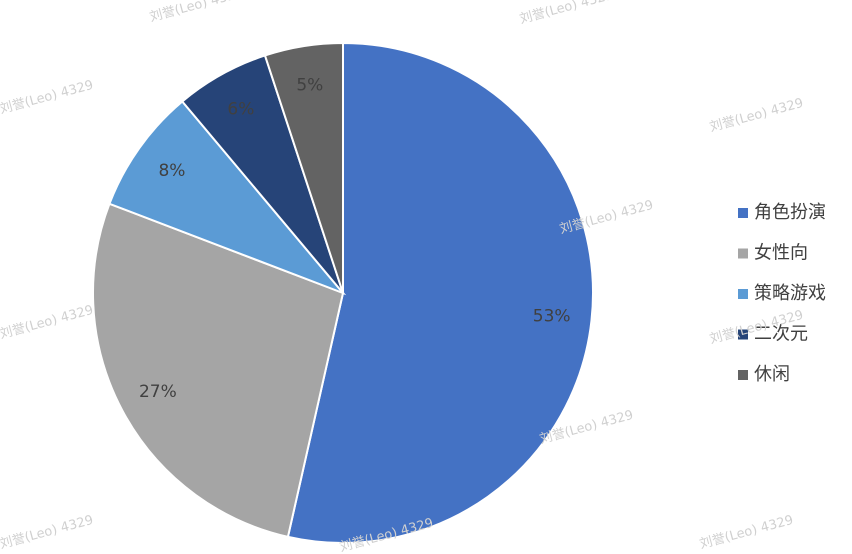 This screenshot has height=554, width=852. Describe the element at coordinates (790, 212) in the screenshot. I see `legend-label: 角色扮演` at that location.